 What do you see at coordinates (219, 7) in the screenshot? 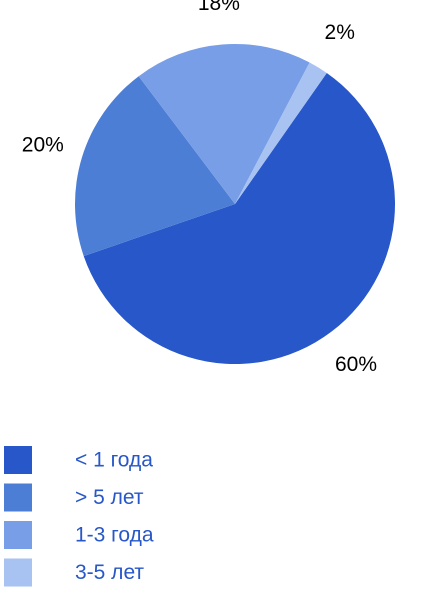
I see `slice-label-3: 18%` at bounding box center [219, 7].